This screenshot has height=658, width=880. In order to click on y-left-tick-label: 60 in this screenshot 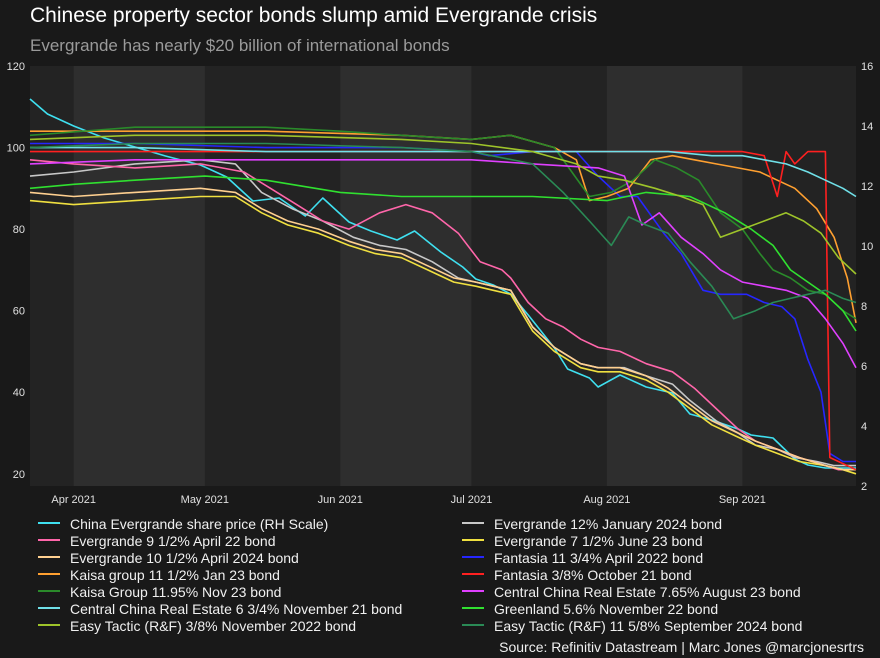, I will do `click(19, 312)`.